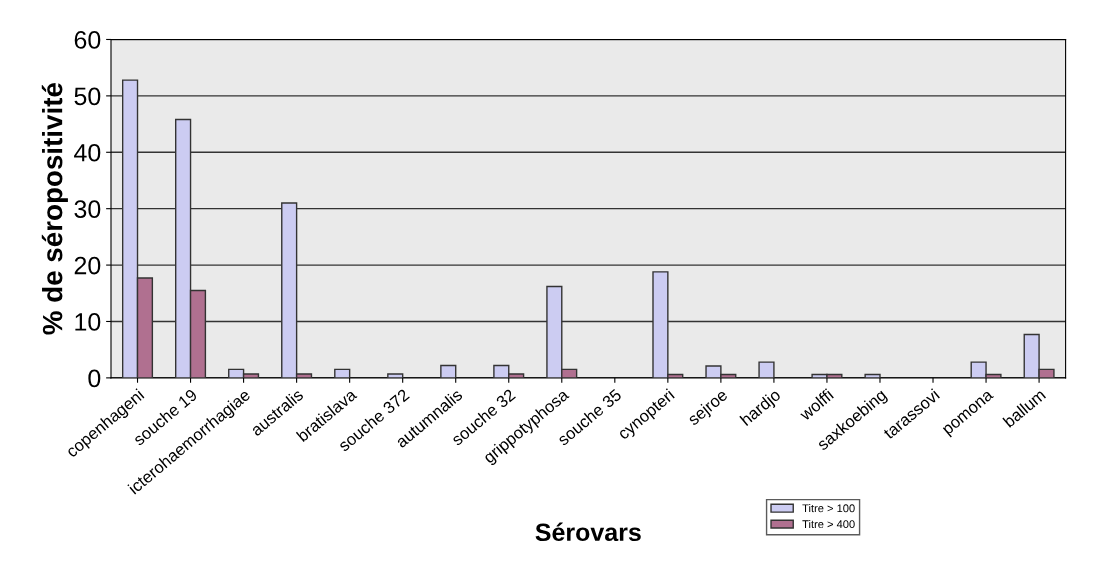  Describe the element at coordinates (88, 322) in the screenshot. I see `y-tick-label: 10` at that location.